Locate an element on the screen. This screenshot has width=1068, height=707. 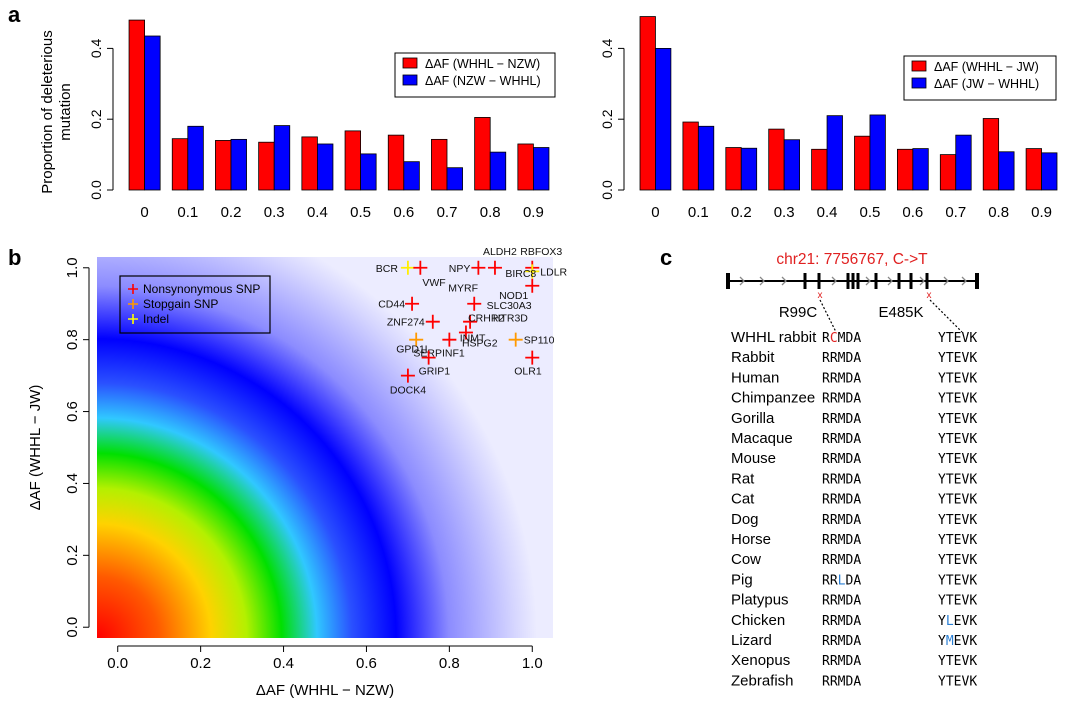
point-label-bcr: BCR is located at coordinates (387, 269).